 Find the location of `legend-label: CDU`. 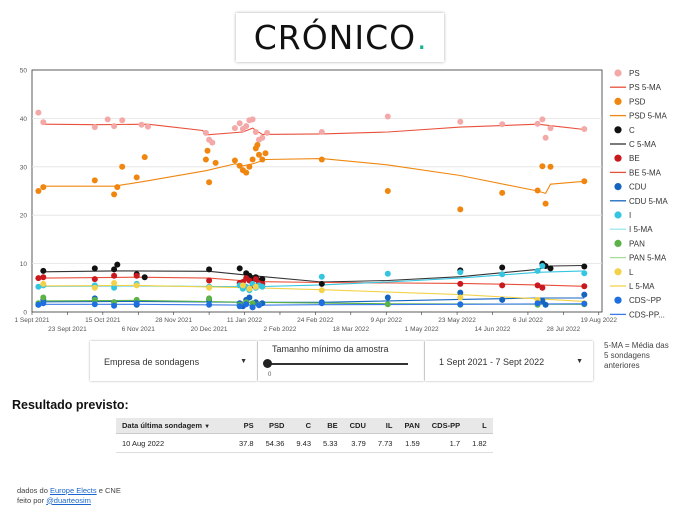

legend-label: CDU is located at coordinates (638, 187).